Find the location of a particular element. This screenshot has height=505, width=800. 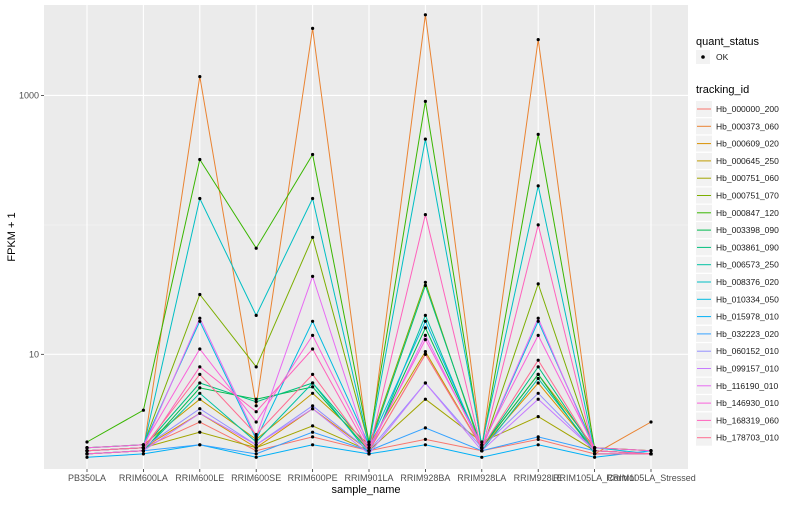

legend-label-Hb_146930_010: Hb_146930_010 is located at coordinates (747, 403).